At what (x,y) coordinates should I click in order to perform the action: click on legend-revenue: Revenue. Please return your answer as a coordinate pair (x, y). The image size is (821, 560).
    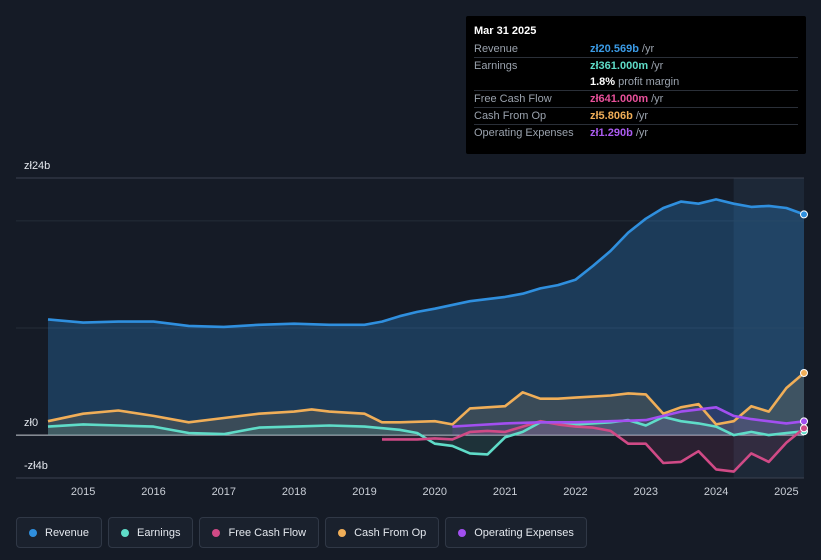
    Looking at the image, I should click on (59, 532).